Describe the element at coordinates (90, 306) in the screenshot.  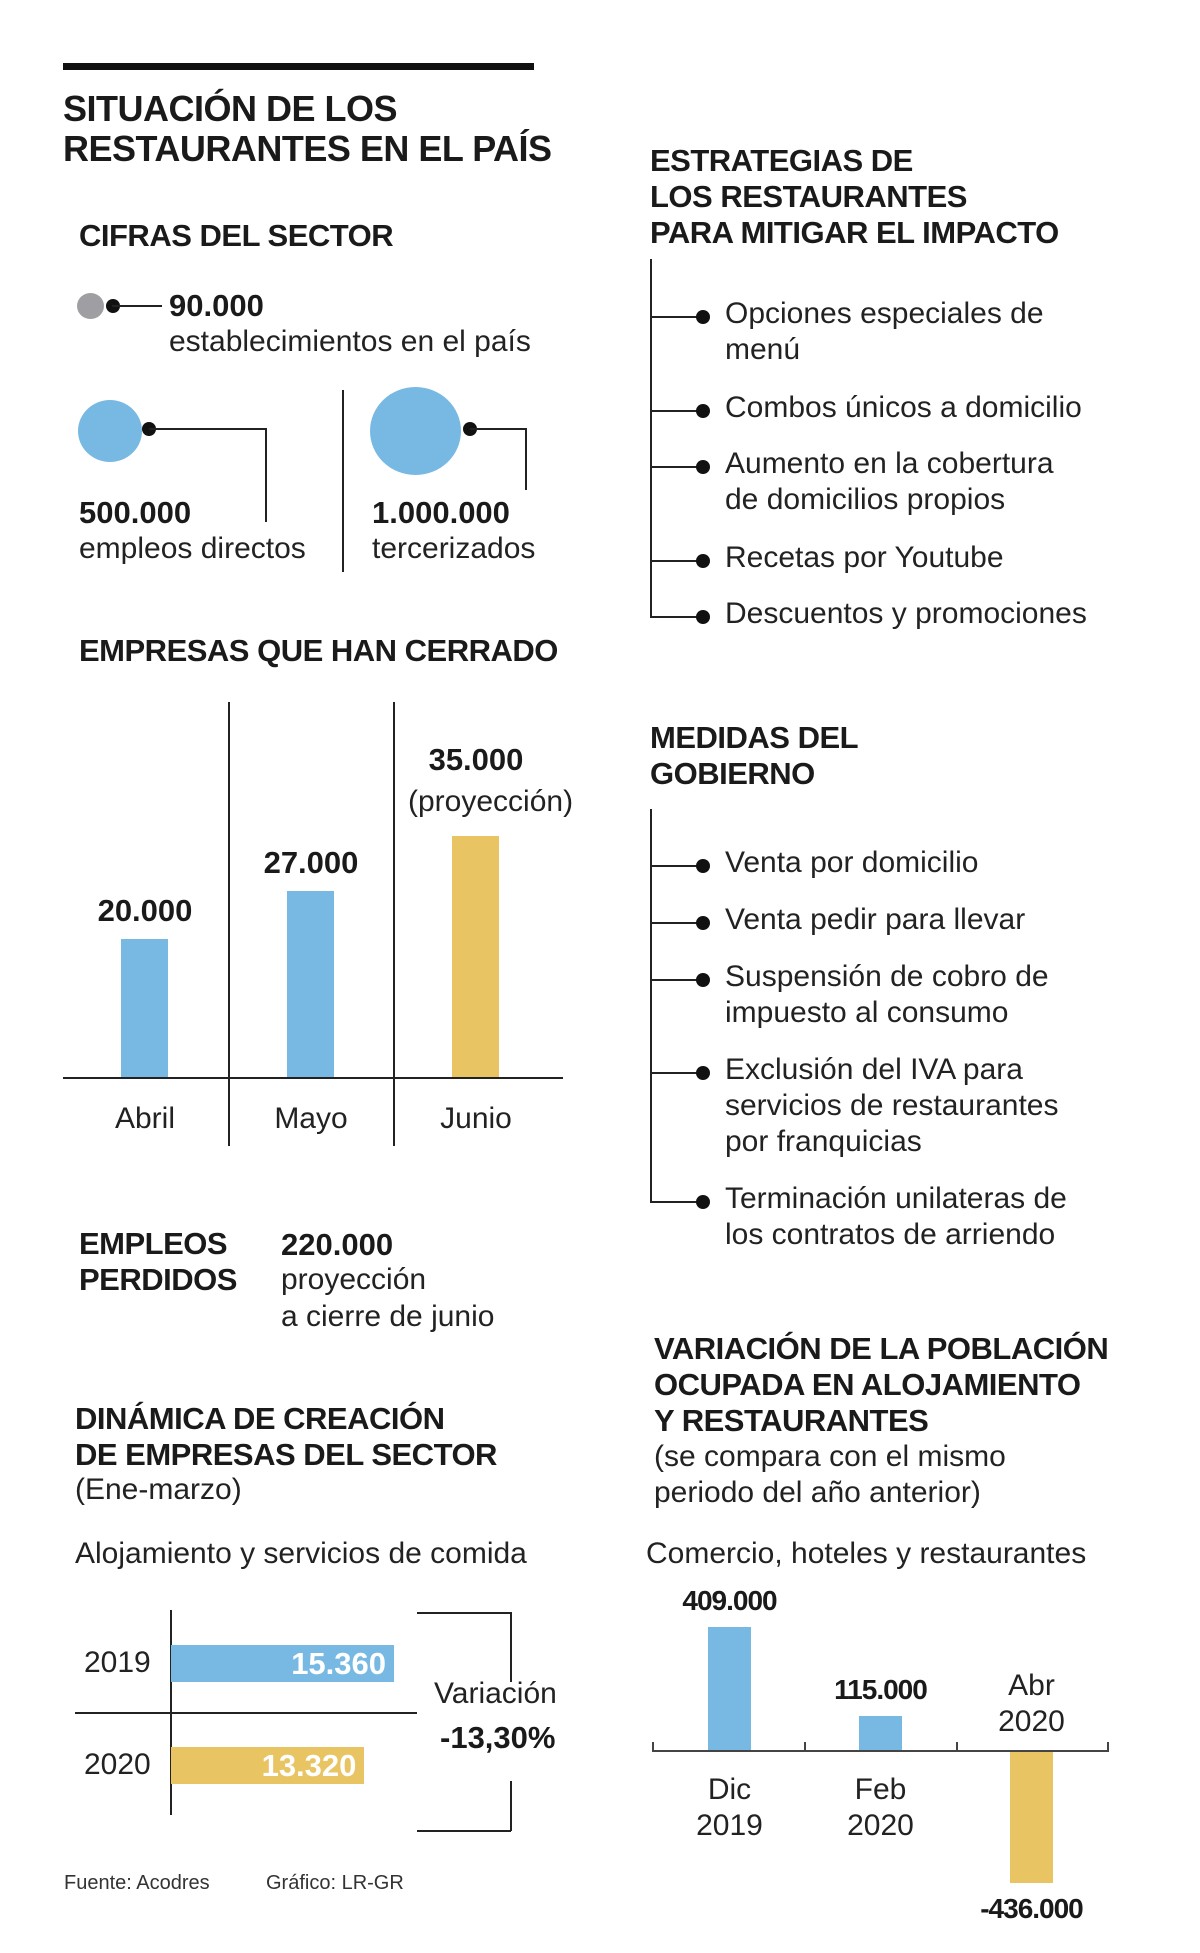
I see `establecimientos-circle` at that location.